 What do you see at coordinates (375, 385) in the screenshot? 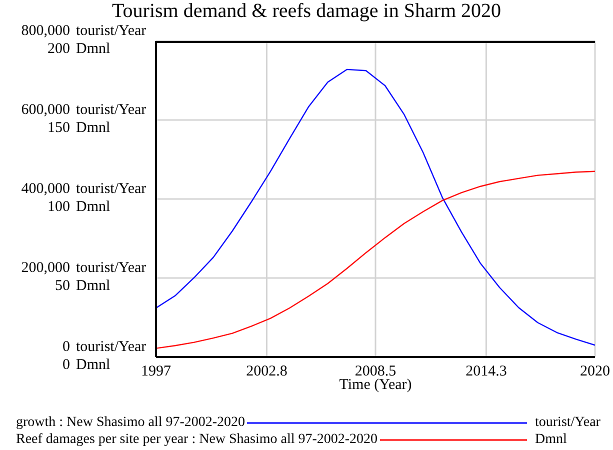
I see `x-axis-title: Time (Year)` at bounding box center [375, 385].